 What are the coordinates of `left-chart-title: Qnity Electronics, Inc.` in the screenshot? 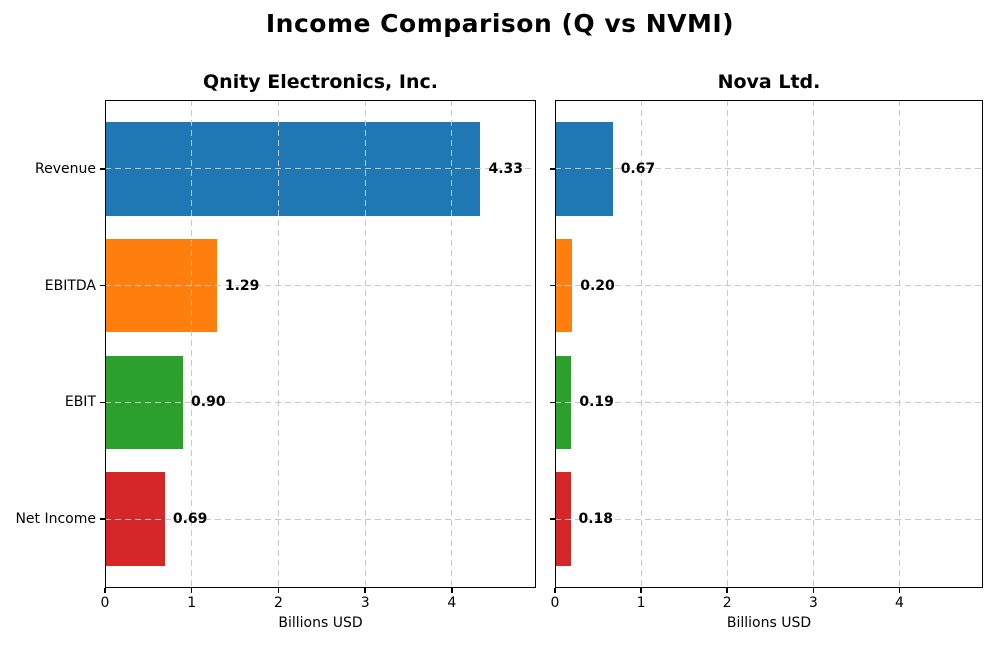 It's located at (320, 82).